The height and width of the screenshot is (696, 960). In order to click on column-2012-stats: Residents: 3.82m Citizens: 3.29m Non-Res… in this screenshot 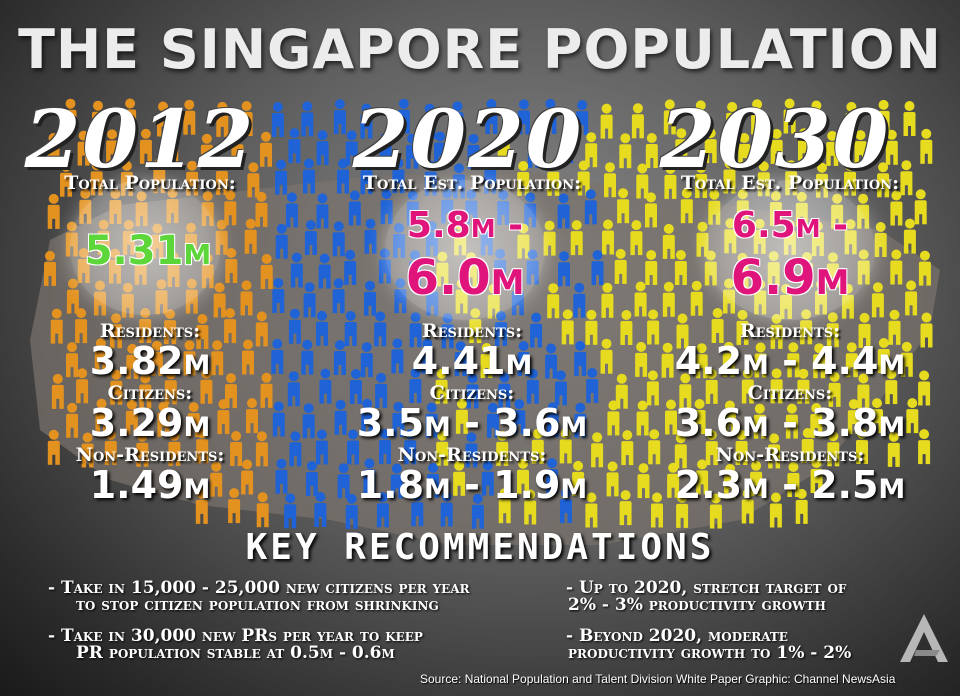, I will do `click(155, 413)`.